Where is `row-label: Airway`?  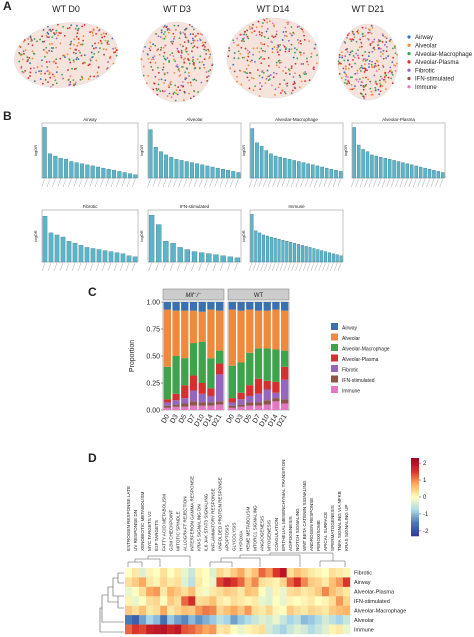 row-label: Airway is located at coordinates (362, 583).